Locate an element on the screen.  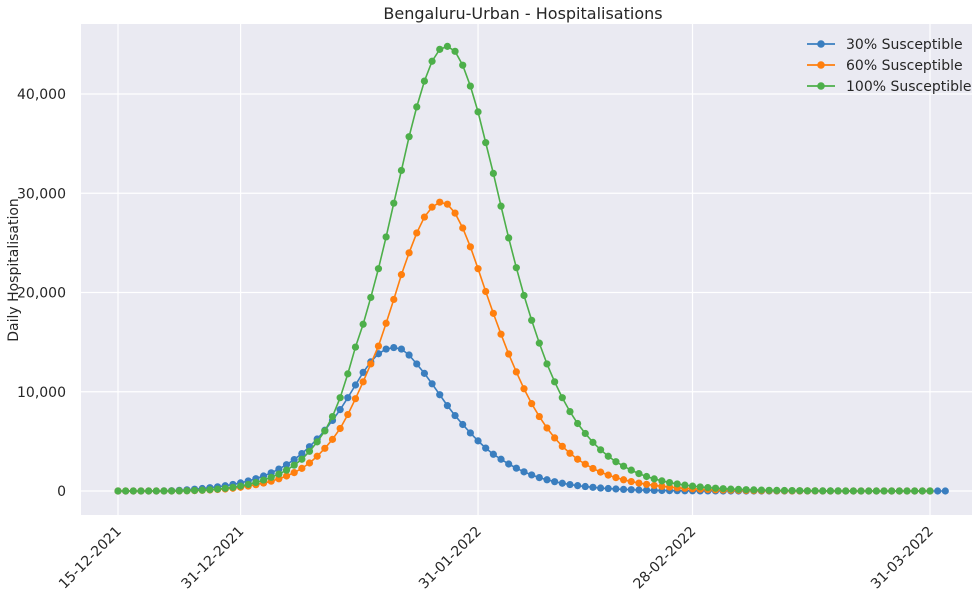
legend-label: 30% Susceptible is located at coordinates (904, 45).